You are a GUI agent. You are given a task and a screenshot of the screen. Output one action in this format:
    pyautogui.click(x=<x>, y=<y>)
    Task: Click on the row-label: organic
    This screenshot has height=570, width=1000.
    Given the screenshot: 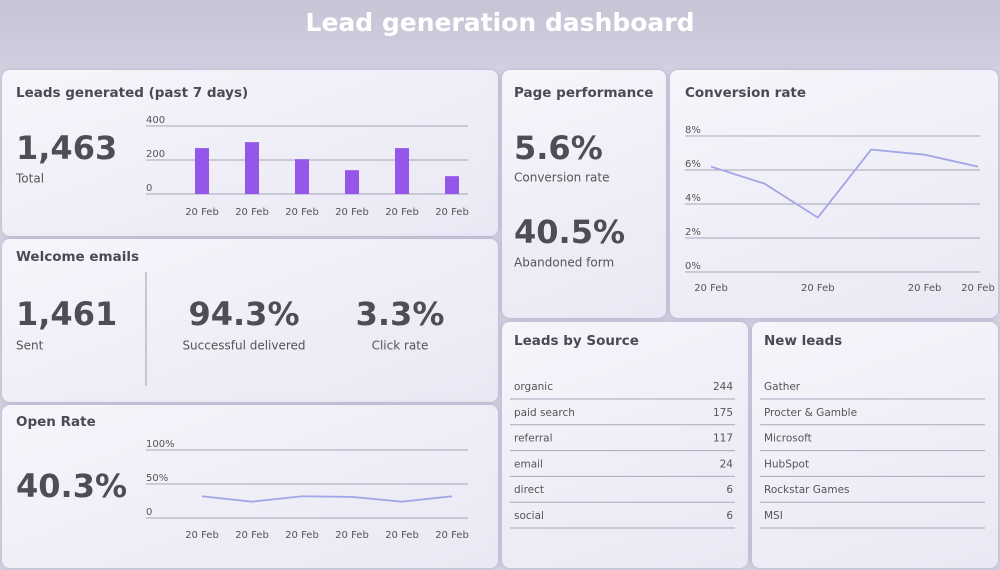 What is the action you would take?
    pyautogui.click(x=533, y=387)
    